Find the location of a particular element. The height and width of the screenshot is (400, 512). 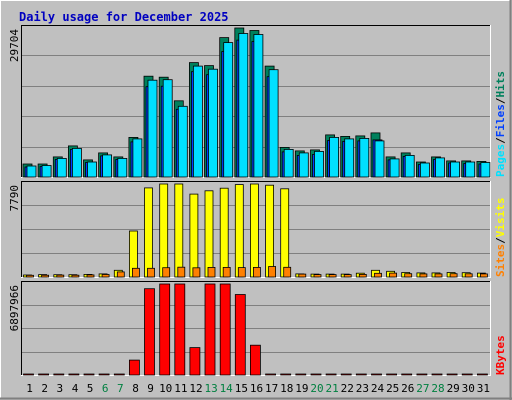

x-axis-label-day-7: 7 is located at coordinates (120, 388).